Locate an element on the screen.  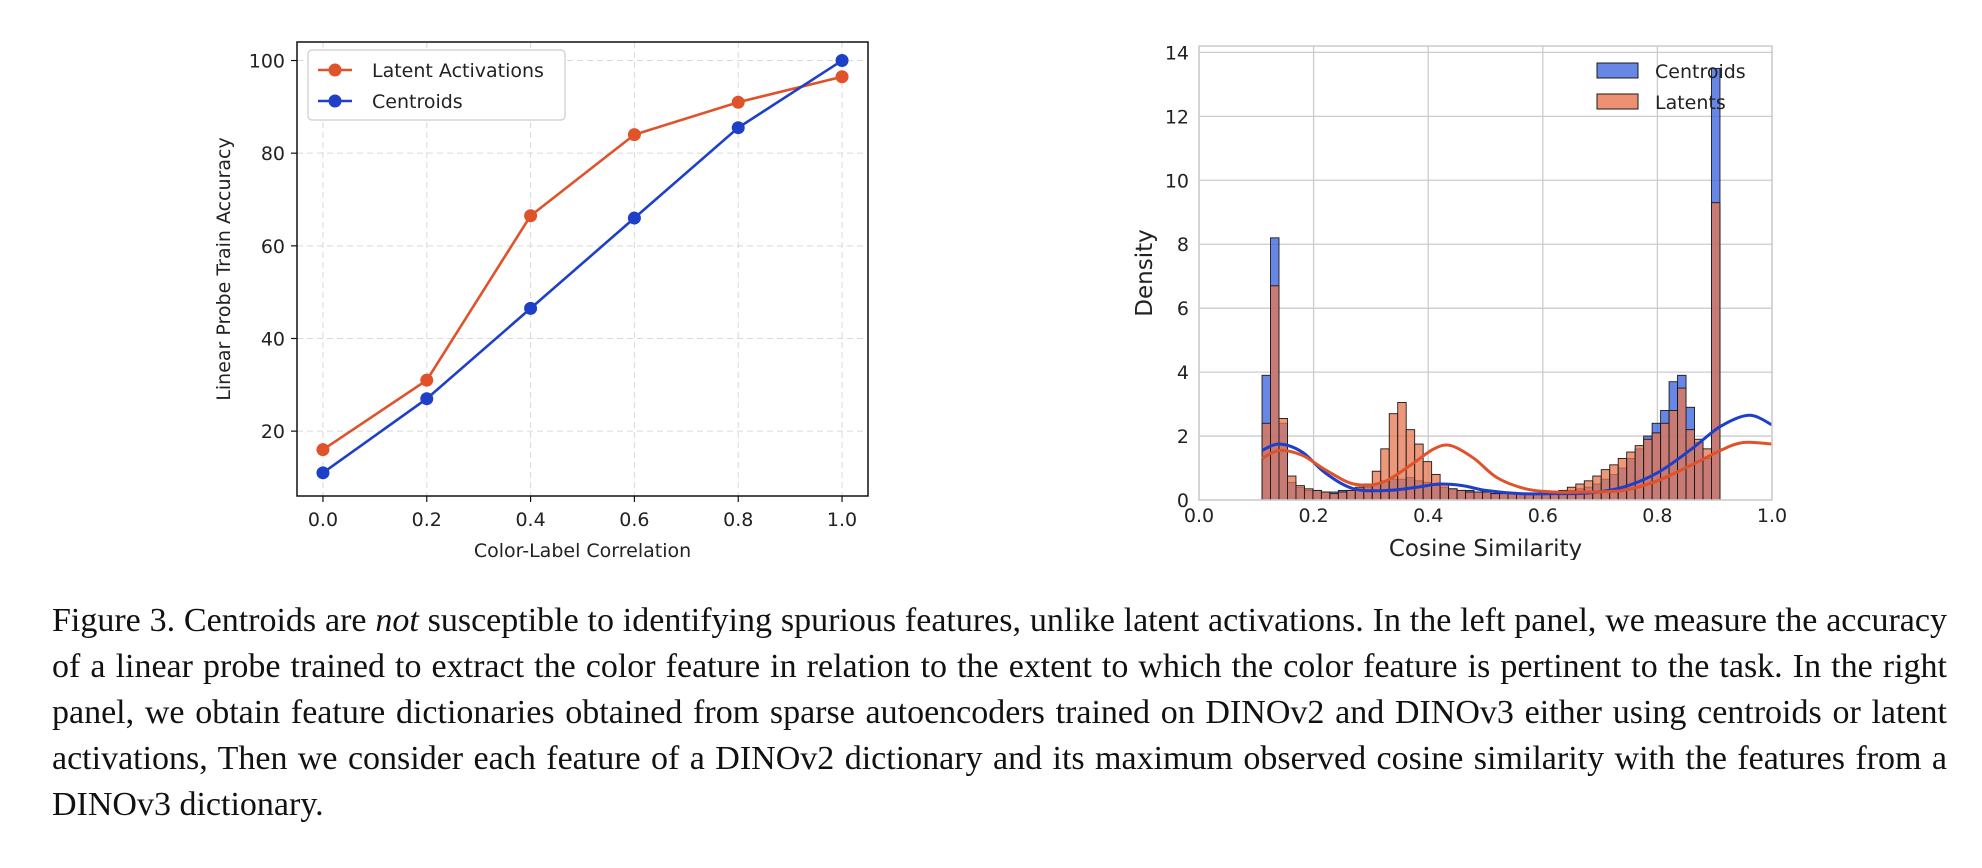
left-legend: Latent Activations Centroids is located at coordinates (436, 85).